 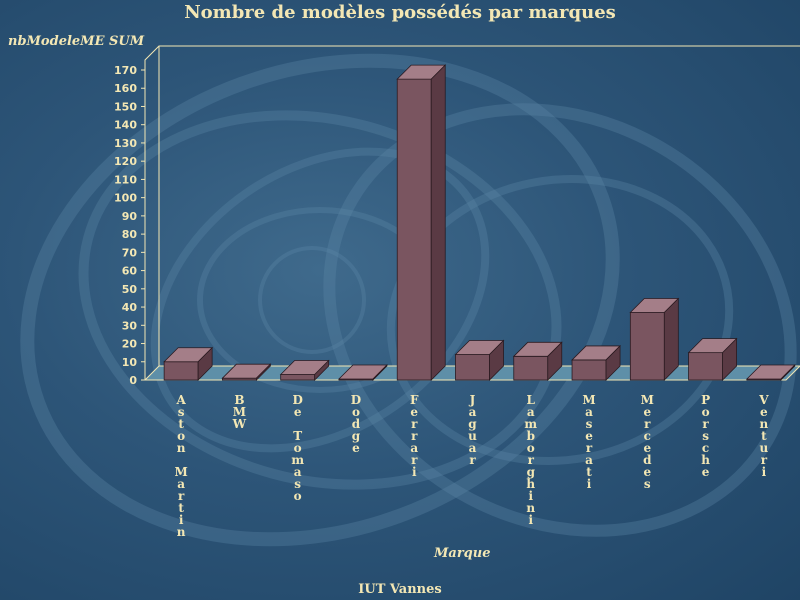 I want to click on x-axis-label: Marque, so click(x=462, y=553).